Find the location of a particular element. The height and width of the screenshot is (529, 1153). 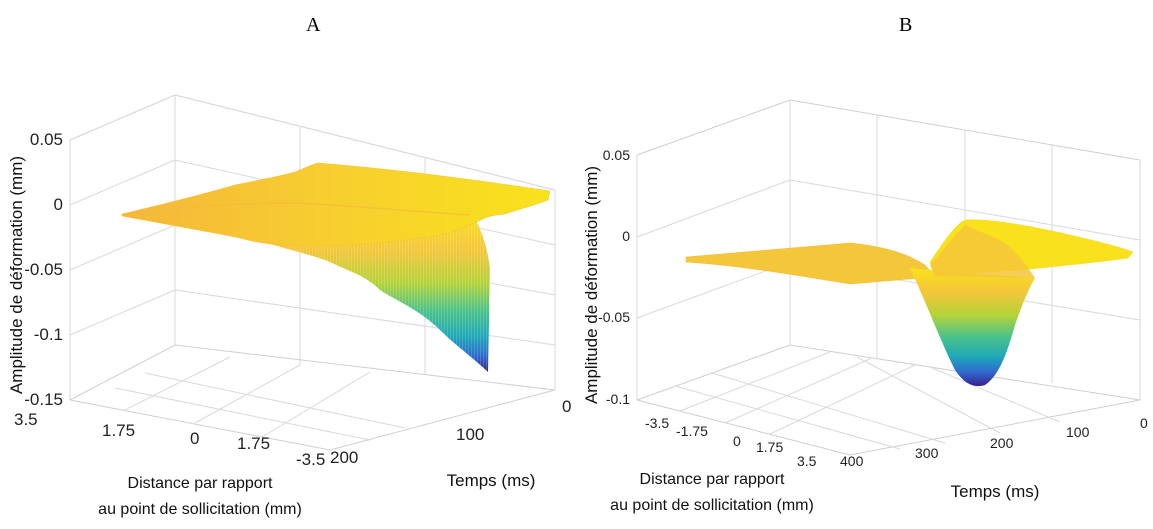

panel-b-x-tick: 0 is located at coordinates (737, 441).